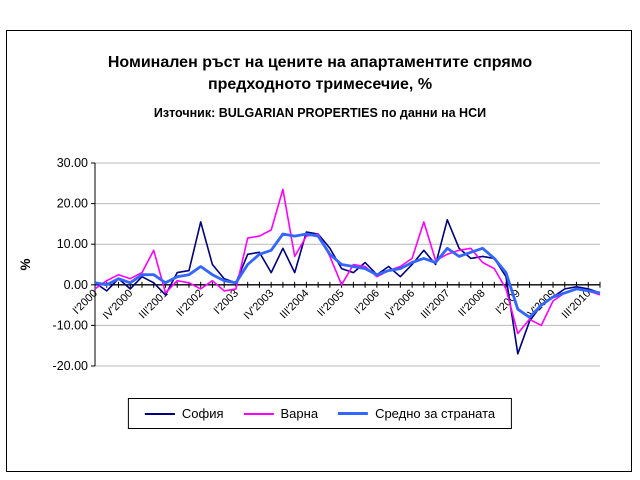  I want to click on x-tick-label: IV'2000, so click(118, 304).